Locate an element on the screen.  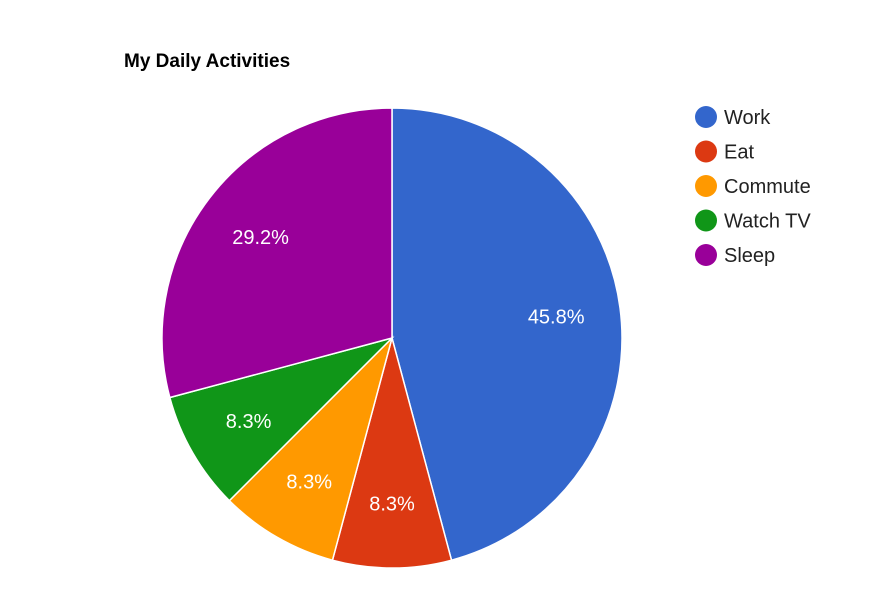
slice-label-work: 45.8% is located at coordinates (556, 317).